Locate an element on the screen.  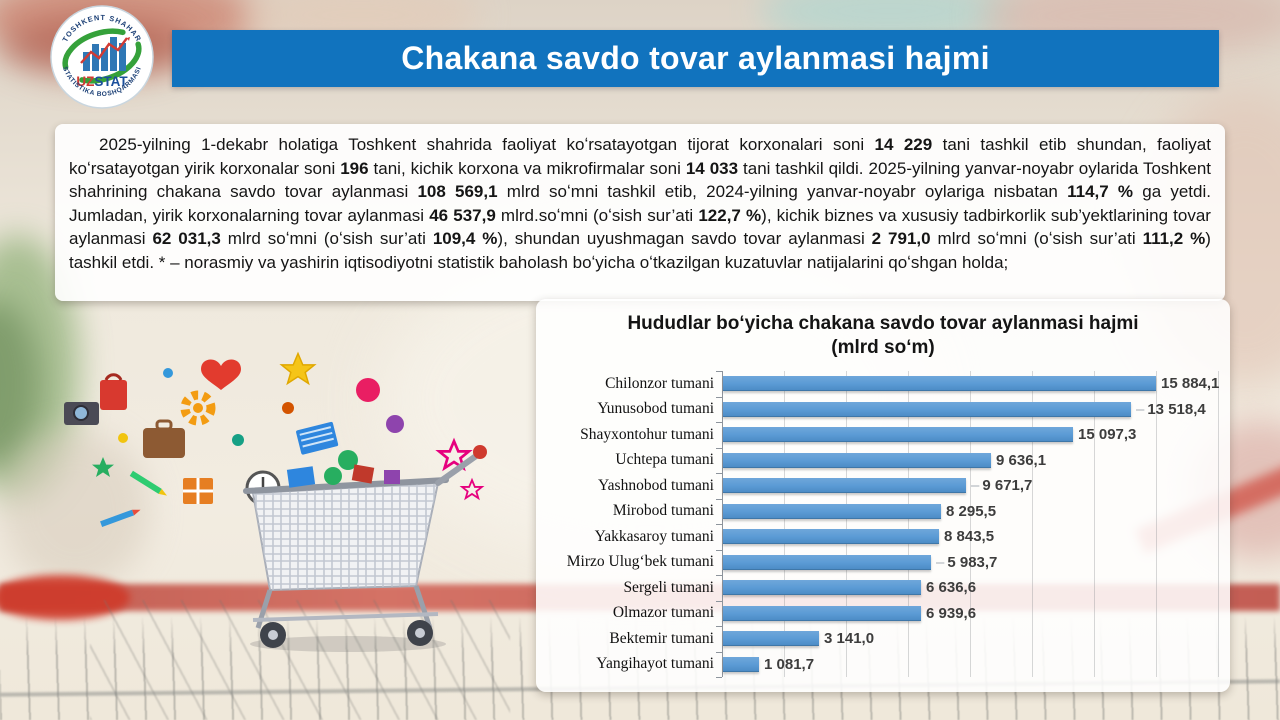
plot-cell: –13 518,4 is located at coordinates (969, 409).